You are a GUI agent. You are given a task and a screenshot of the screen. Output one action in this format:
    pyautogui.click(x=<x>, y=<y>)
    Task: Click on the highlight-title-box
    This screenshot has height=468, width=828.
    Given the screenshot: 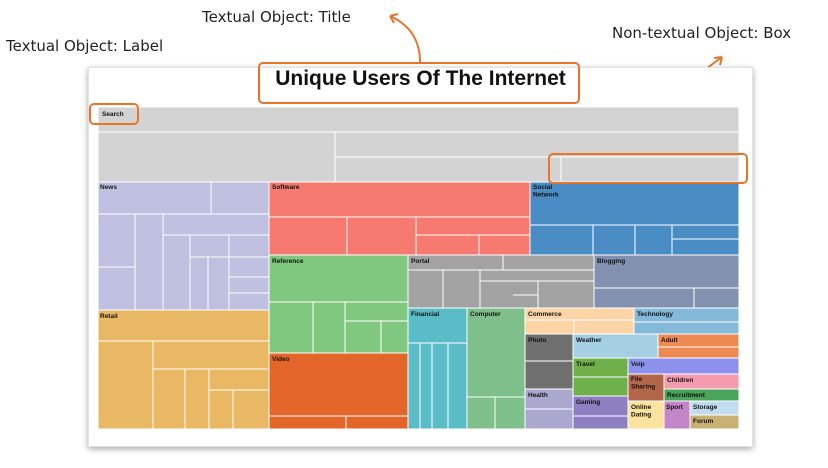 What is the action you would take?
    pyautogui.click(x=419, y=83)
    